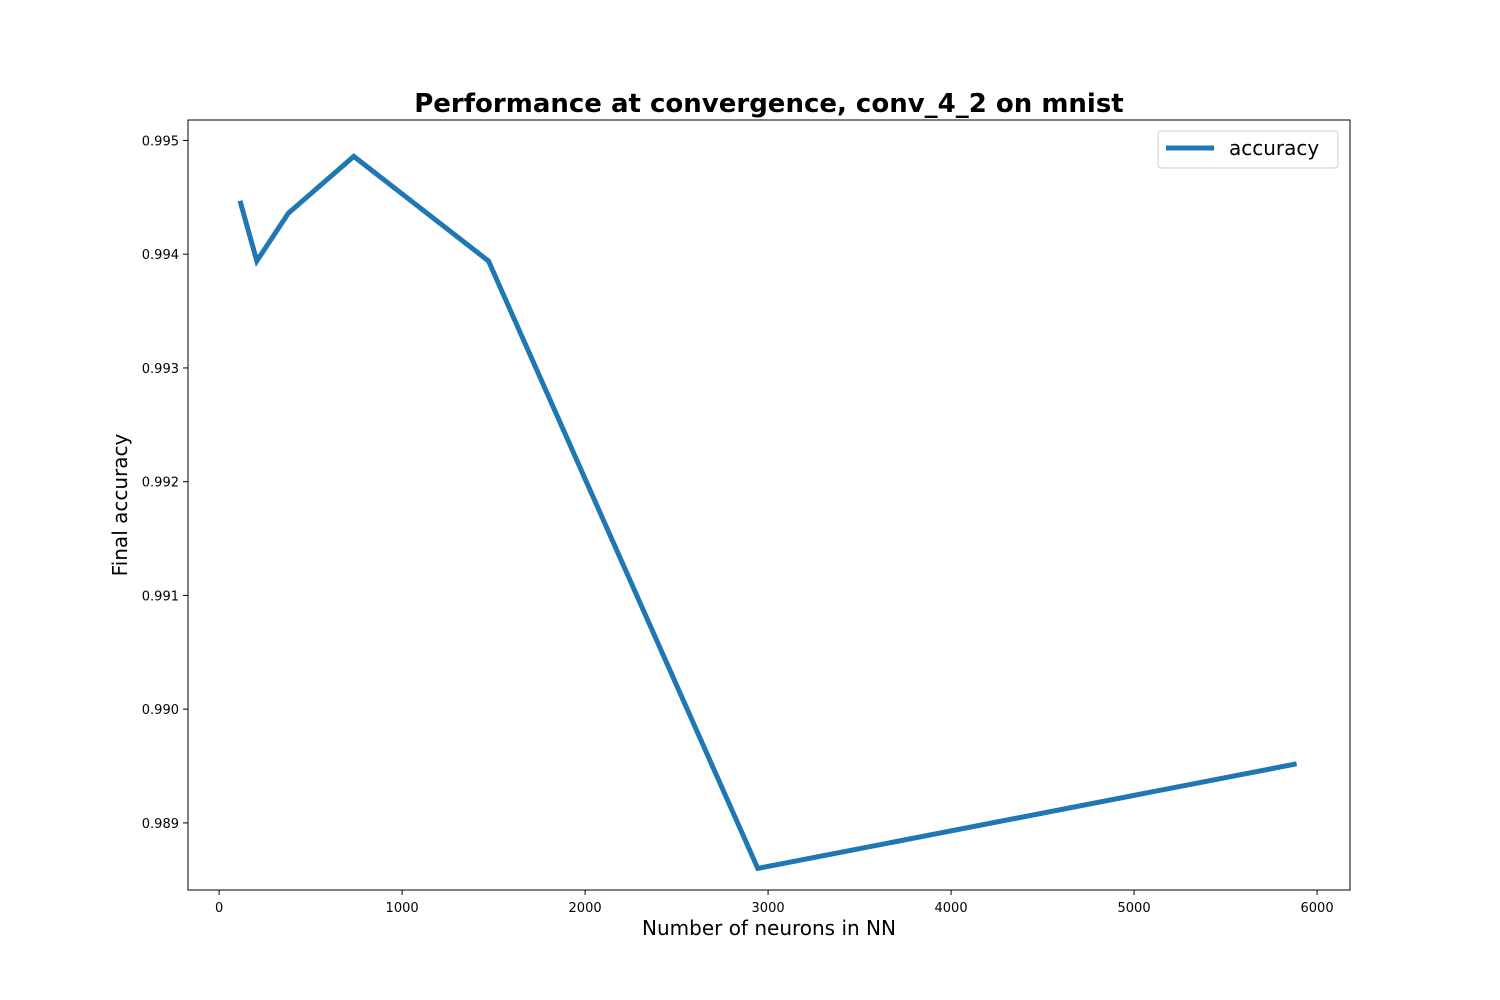  Describe the element at coordinates (160, 824) in the screenshot. I see `y-tick-label: 0.989` at that location.